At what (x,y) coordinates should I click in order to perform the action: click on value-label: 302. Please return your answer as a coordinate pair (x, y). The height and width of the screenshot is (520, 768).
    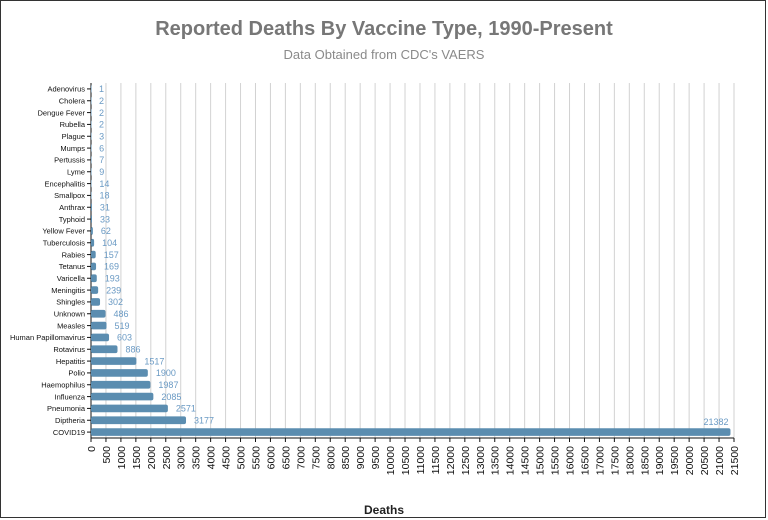
    Looking at the image, I should click on (115, 302).